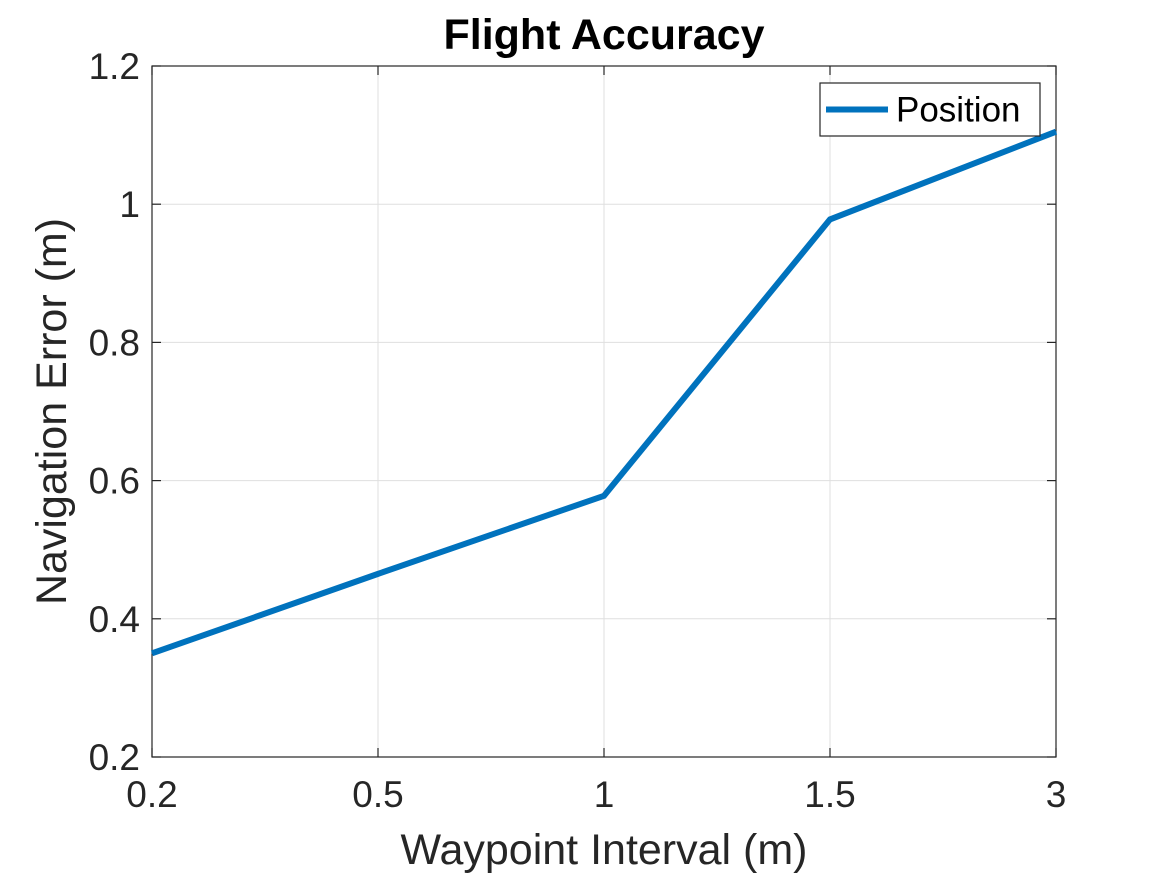 This screenshot has height=880, width=1167. What do you see at coordinates (958, 110) in the screenshot?
I see `legend-label-position: Position` at bounding box center [958, 110].